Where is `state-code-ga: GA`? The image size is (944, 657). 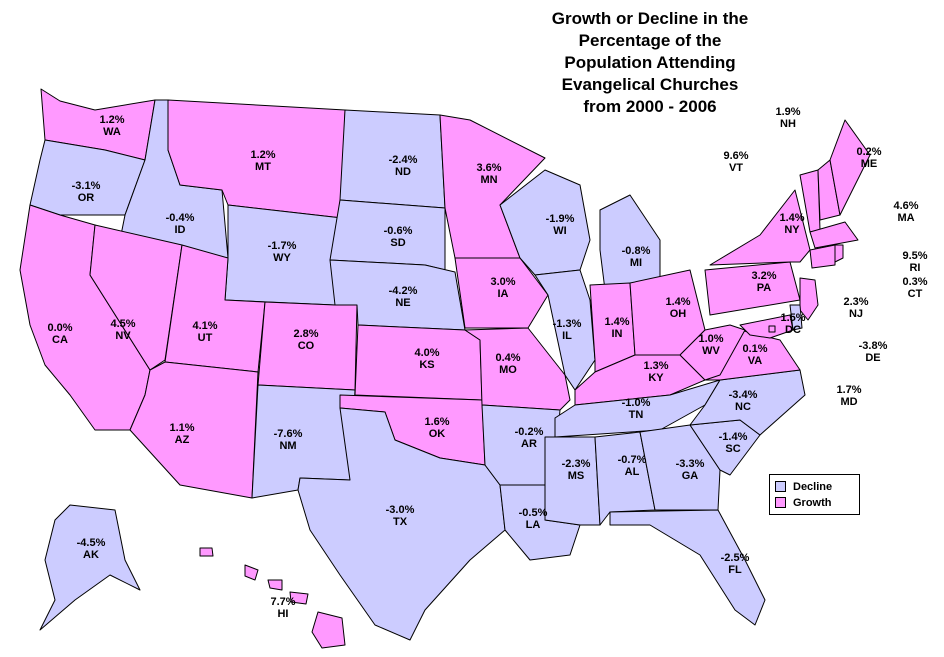 state-code-ga: GA is located at coordinates (690, 476).